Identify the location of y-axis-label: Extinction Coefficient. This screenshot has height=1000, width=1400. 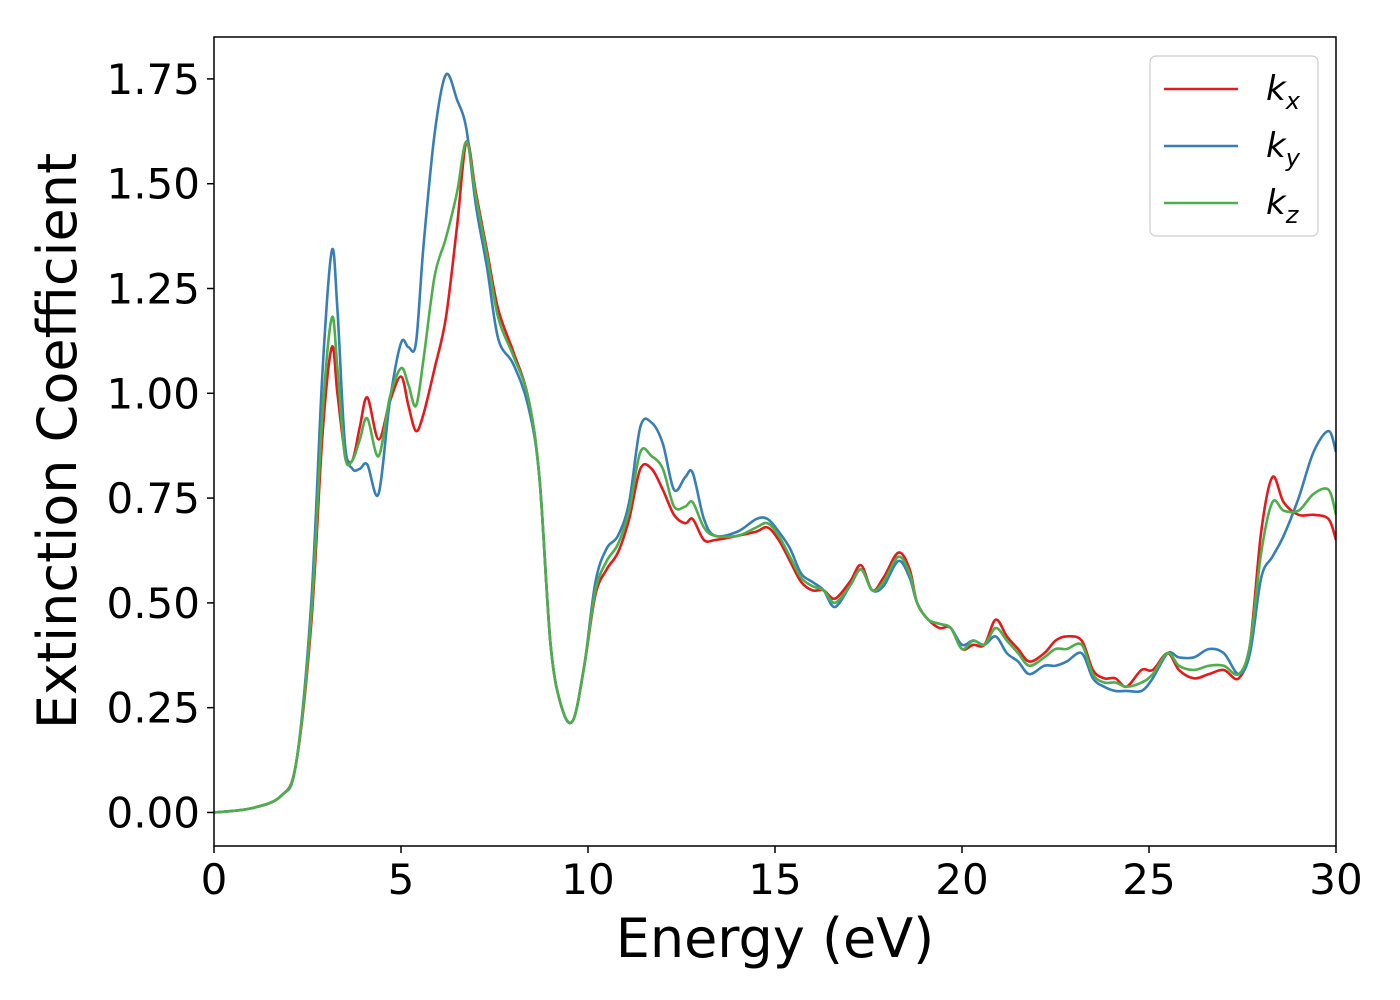
(57, 441).